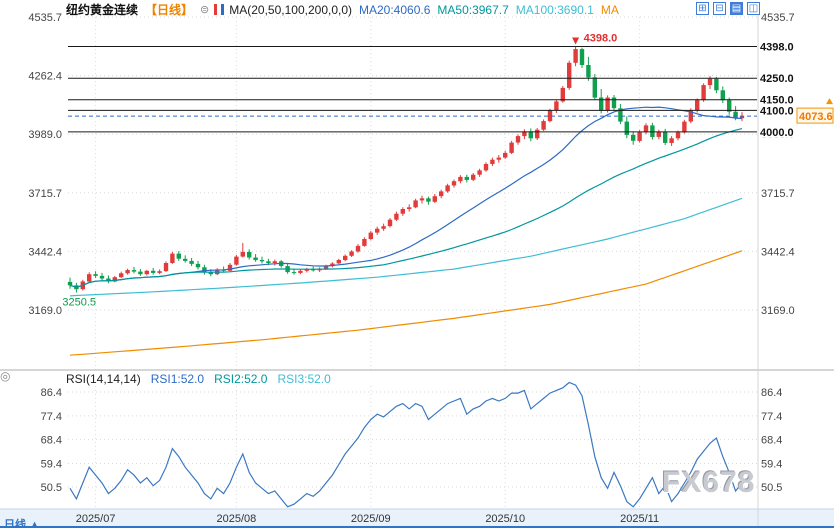  What do you see at coordinates (34, 523) in the screenshot?
I see `collapse-arrow-icon: ▲` at bounding box center [34, 523].